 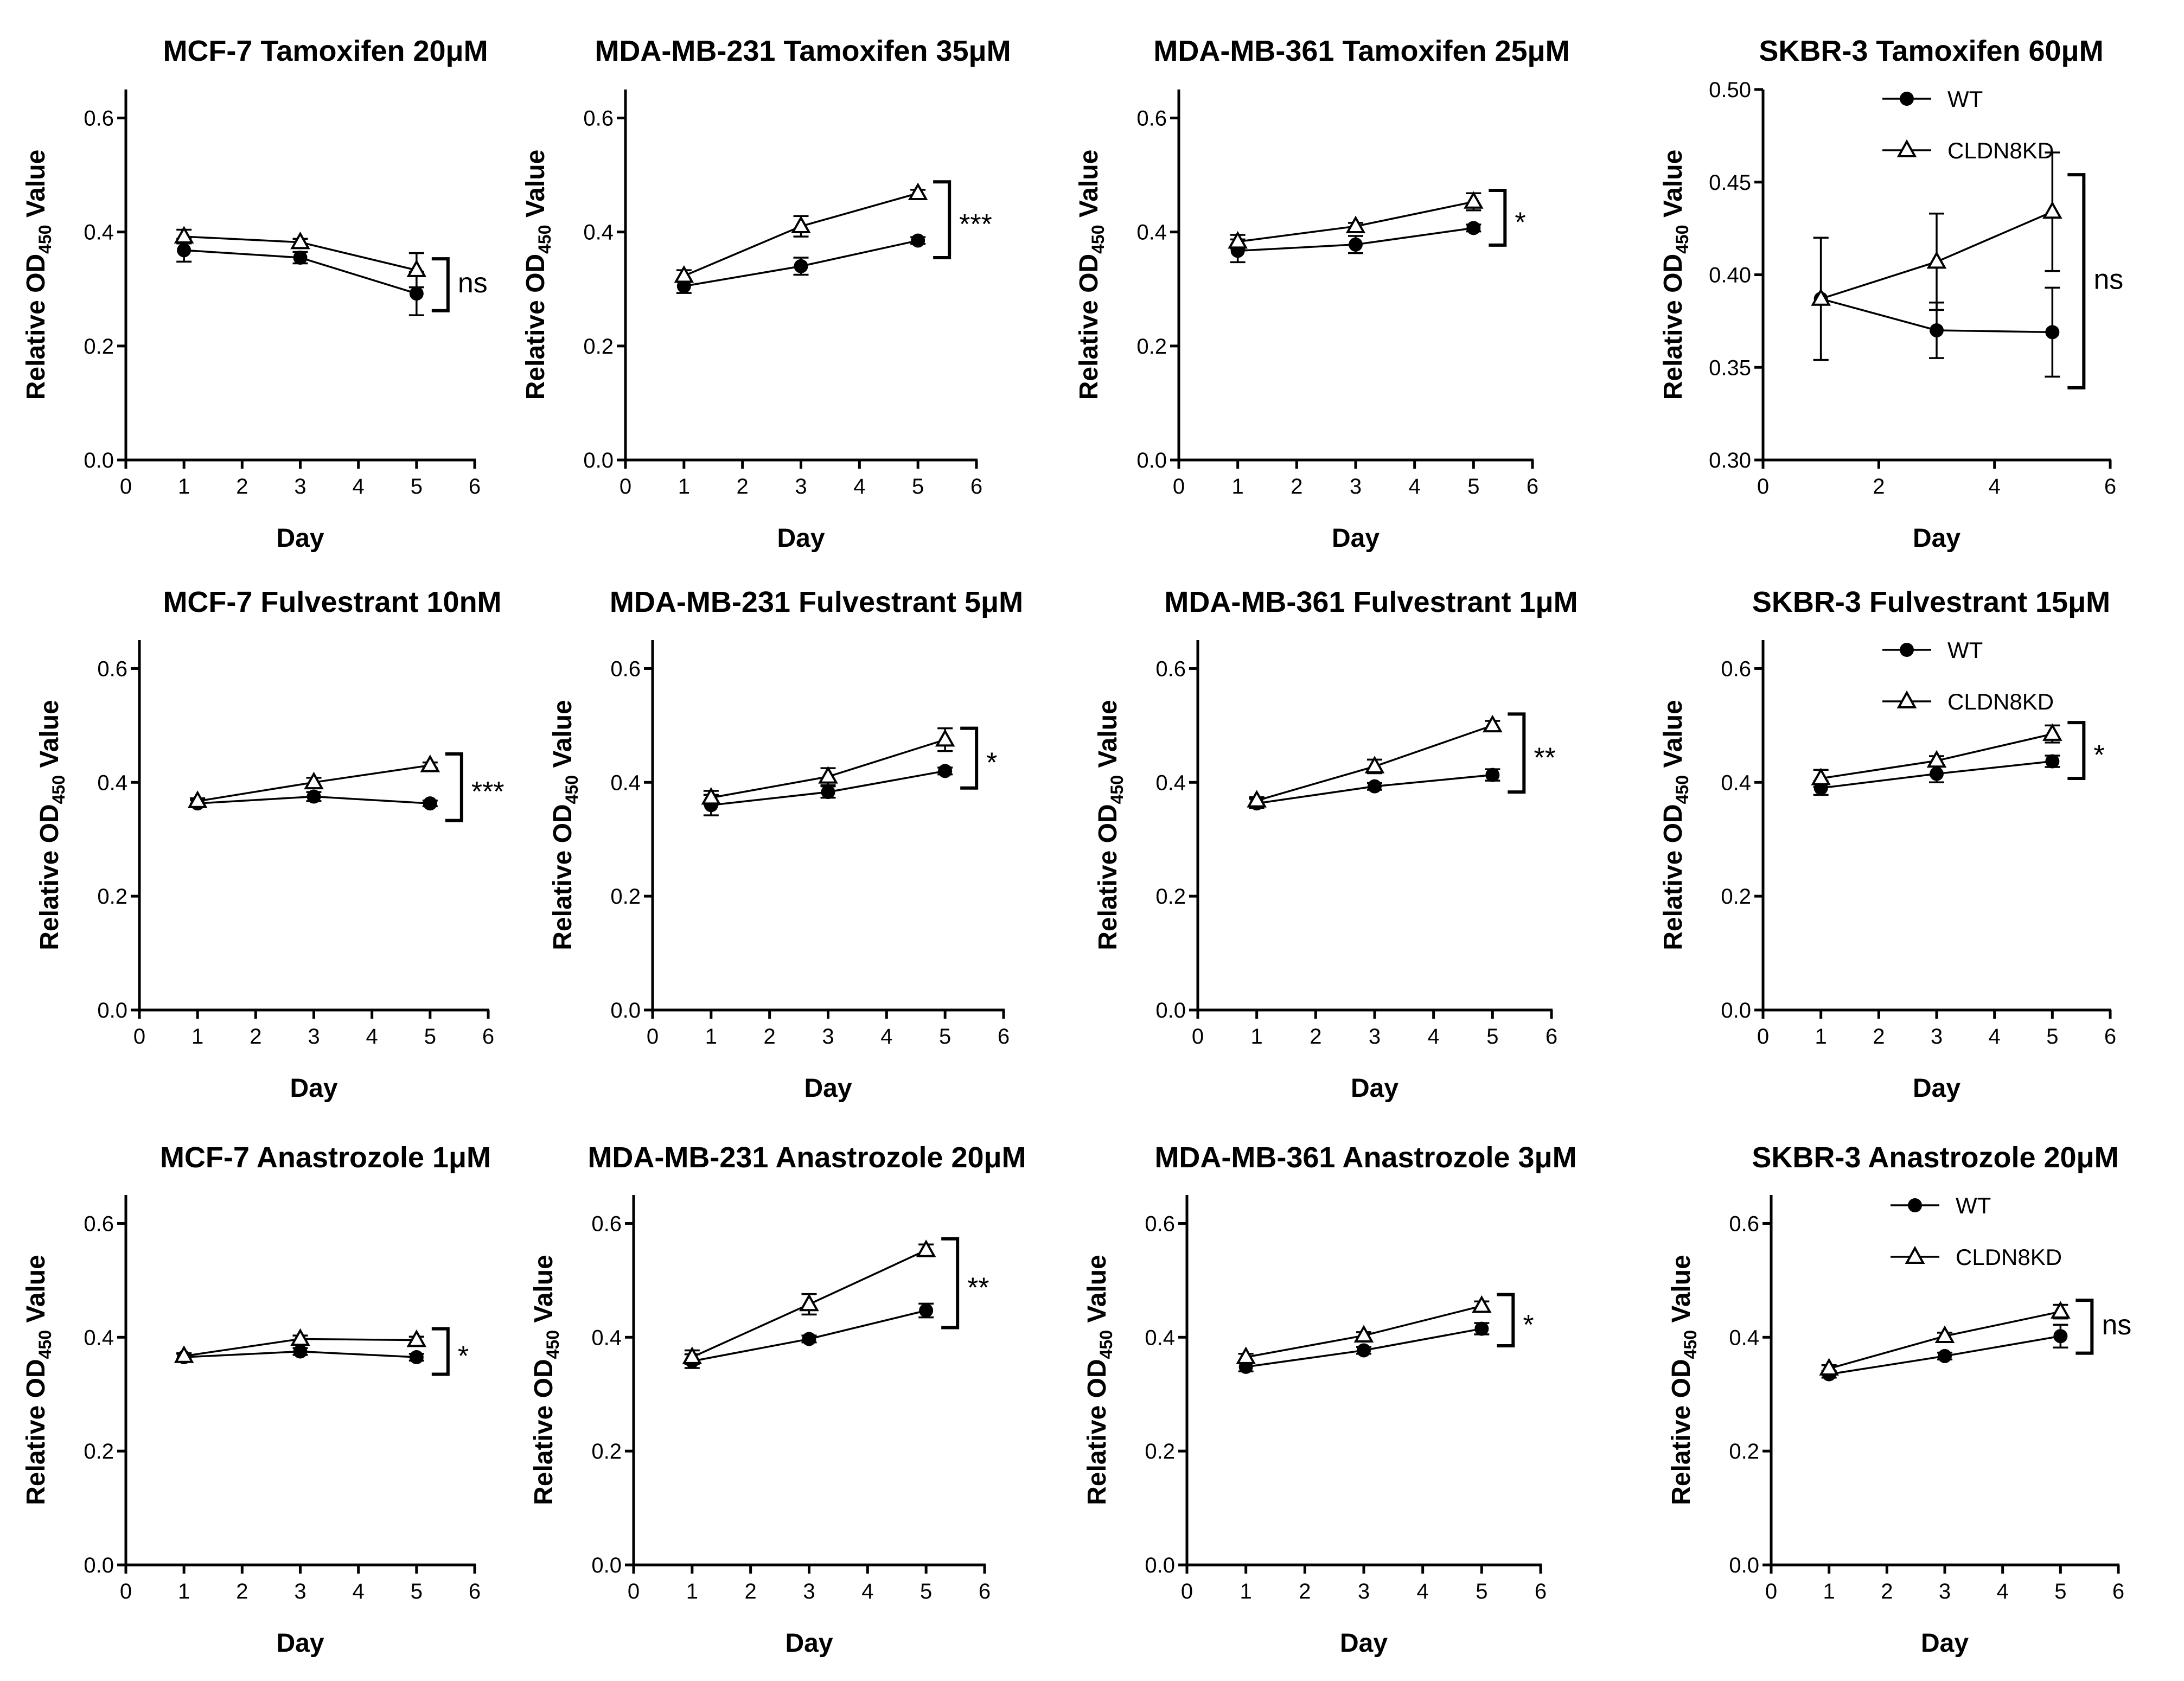 What do you see at coordinates (1968, 125) in the screenshot?
I see `legend: WT CLDN8KD` at bounding box center [1968, 125].